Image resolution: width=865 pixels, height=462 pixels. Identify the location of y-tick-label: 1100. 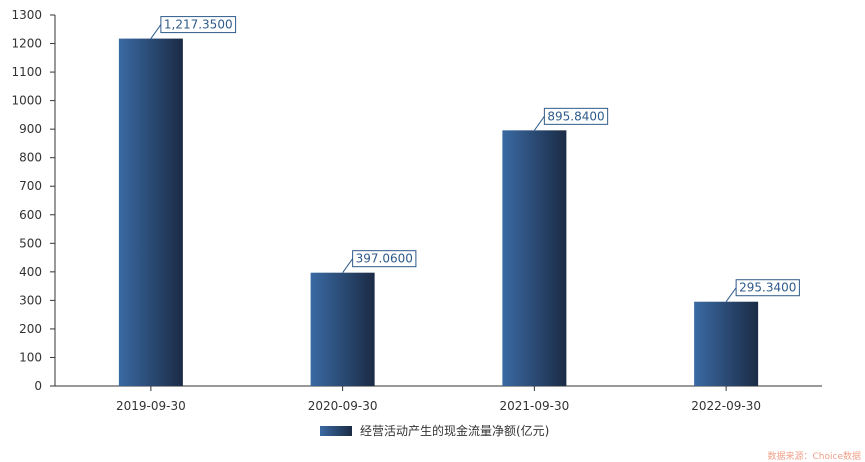
(26, 72).